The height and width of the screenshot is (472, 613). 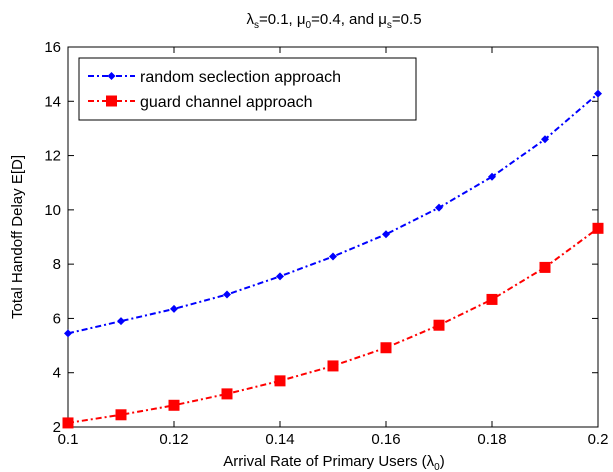 What do you see at coordinates (491, 439) in the screenshot?
I see `x-tick-label: 0.18` at bounding box center [491, 439].